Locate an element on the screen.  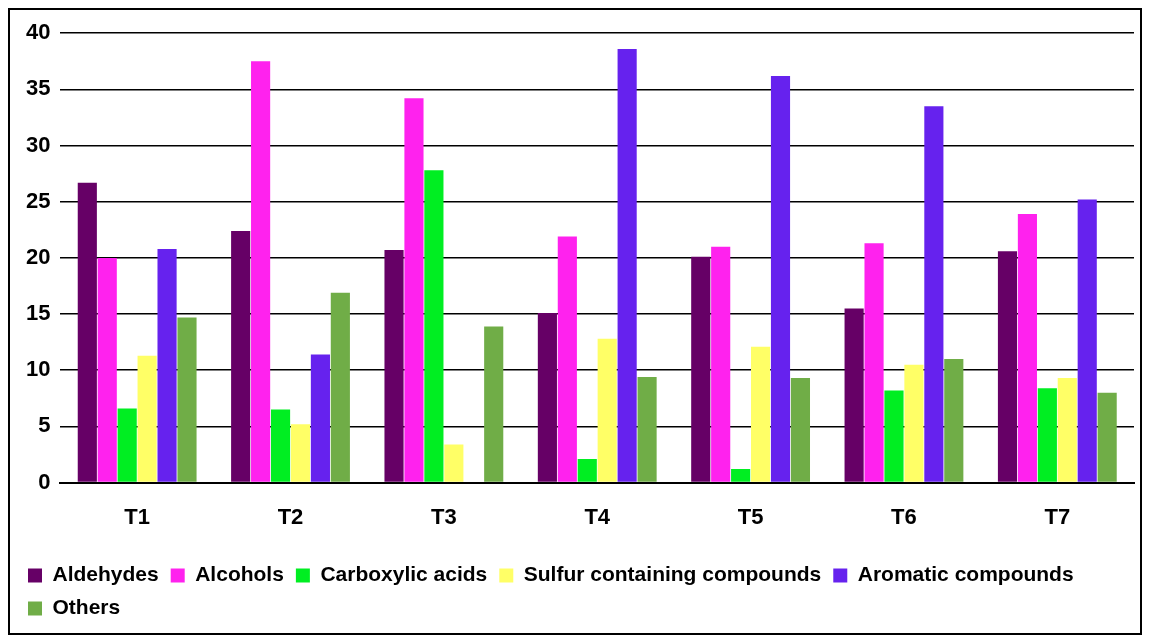
x-tick-label: T4 is located at coordinates (597, 516).